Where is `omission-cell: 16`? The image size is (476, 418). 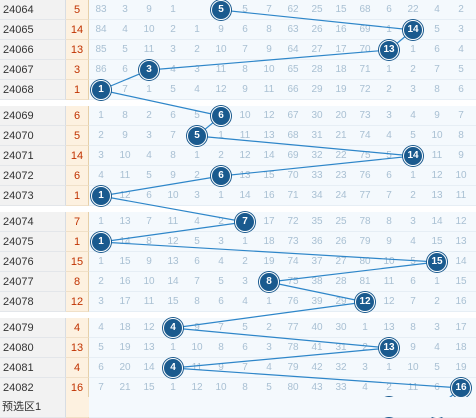 omission-cell: 16 is located at coordinates (269, 195).